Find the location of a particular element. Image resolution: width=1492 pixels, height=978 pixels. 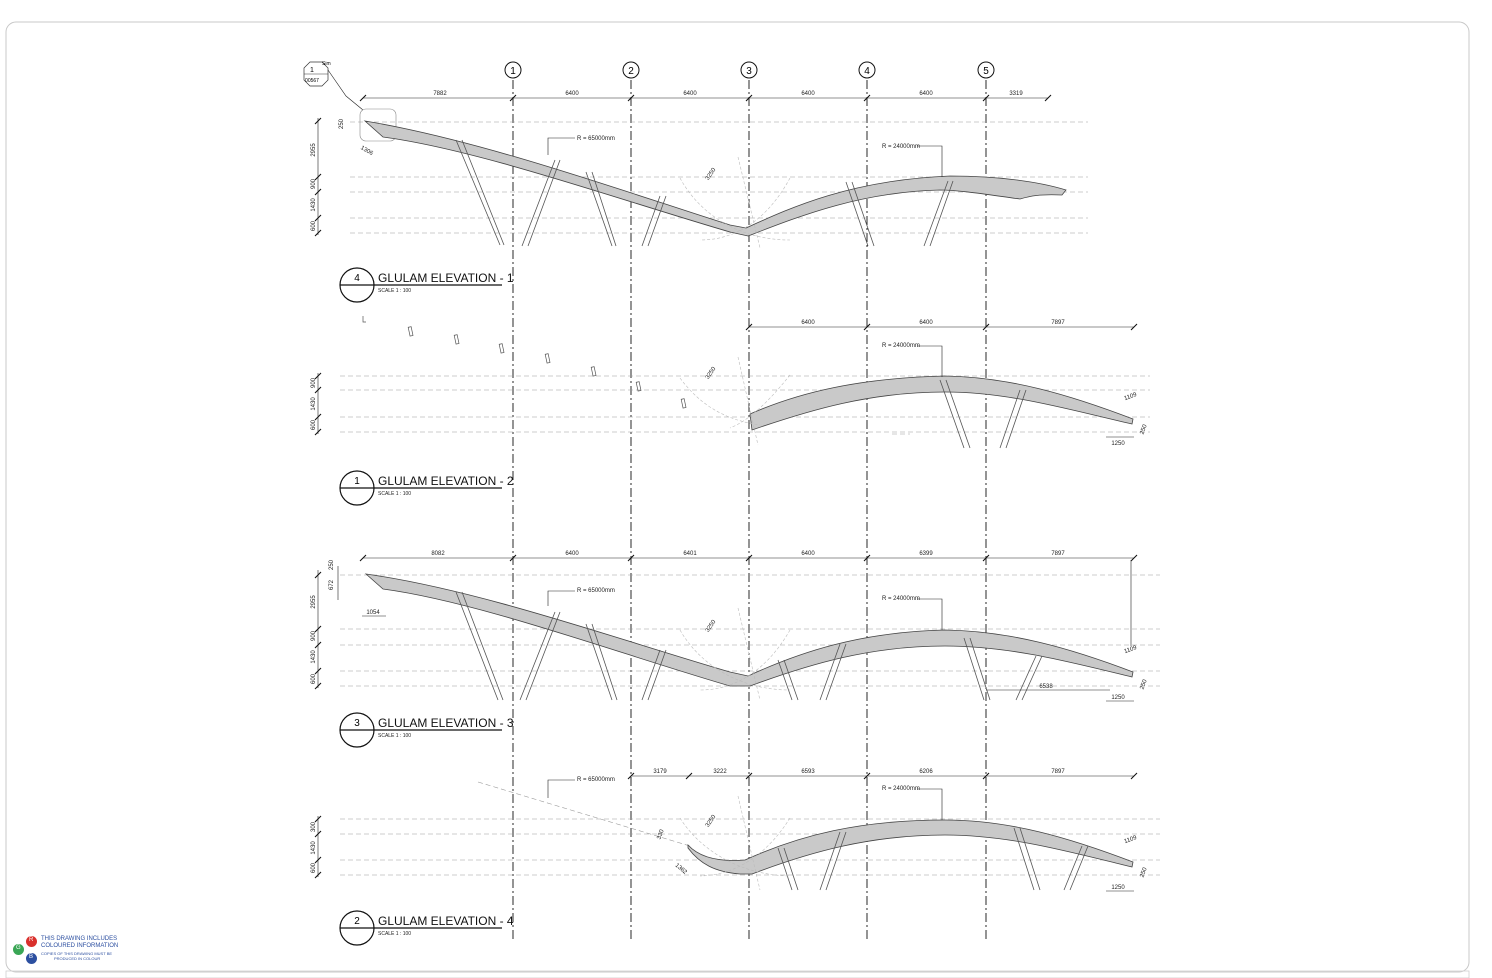

e4-small-dim-5: 250 is located at coordinates (1144, 872).